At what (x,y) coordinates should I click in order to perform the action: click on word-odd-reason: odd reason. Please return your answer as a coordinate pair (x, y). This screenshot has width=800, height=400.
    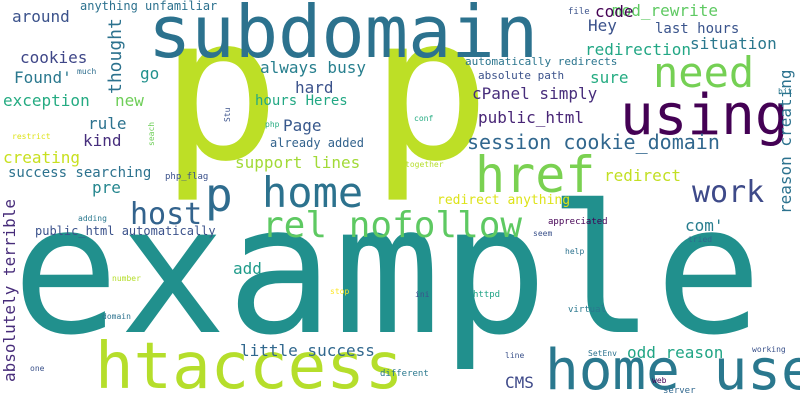
    Looking at the image, I should click on (675, 352).